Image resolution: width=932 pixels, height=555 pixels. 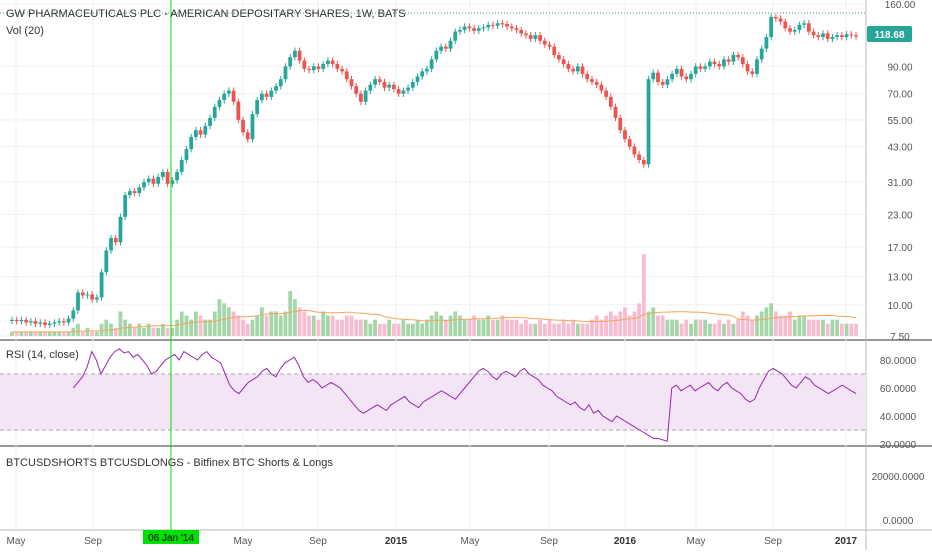 What do you see at coordinates (625, 541) in the screenshot?
I see `time-tick-label: 2016` at bounding box center [625, 541].